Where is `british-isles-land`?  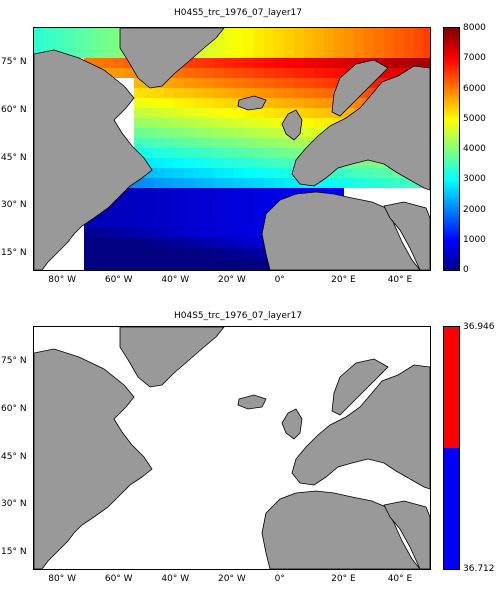 british-isles-land is located at coordinates (292, 125).